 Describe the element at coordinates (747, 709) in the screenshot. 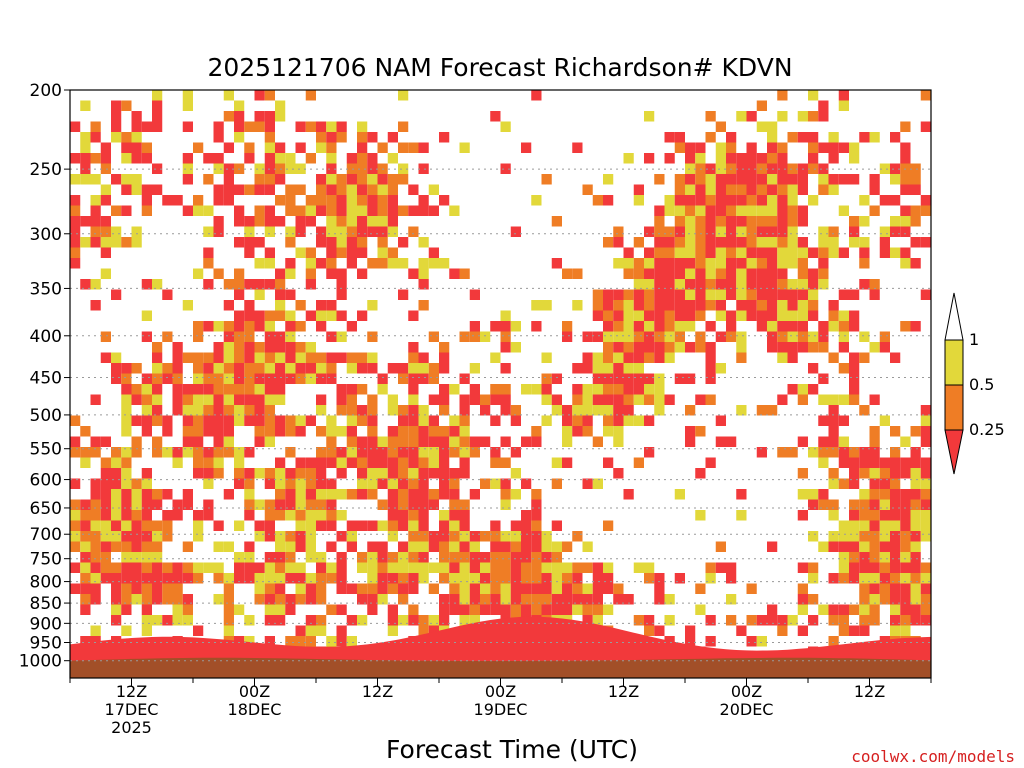

I see `x-tick-label: 20DEC` at that location.